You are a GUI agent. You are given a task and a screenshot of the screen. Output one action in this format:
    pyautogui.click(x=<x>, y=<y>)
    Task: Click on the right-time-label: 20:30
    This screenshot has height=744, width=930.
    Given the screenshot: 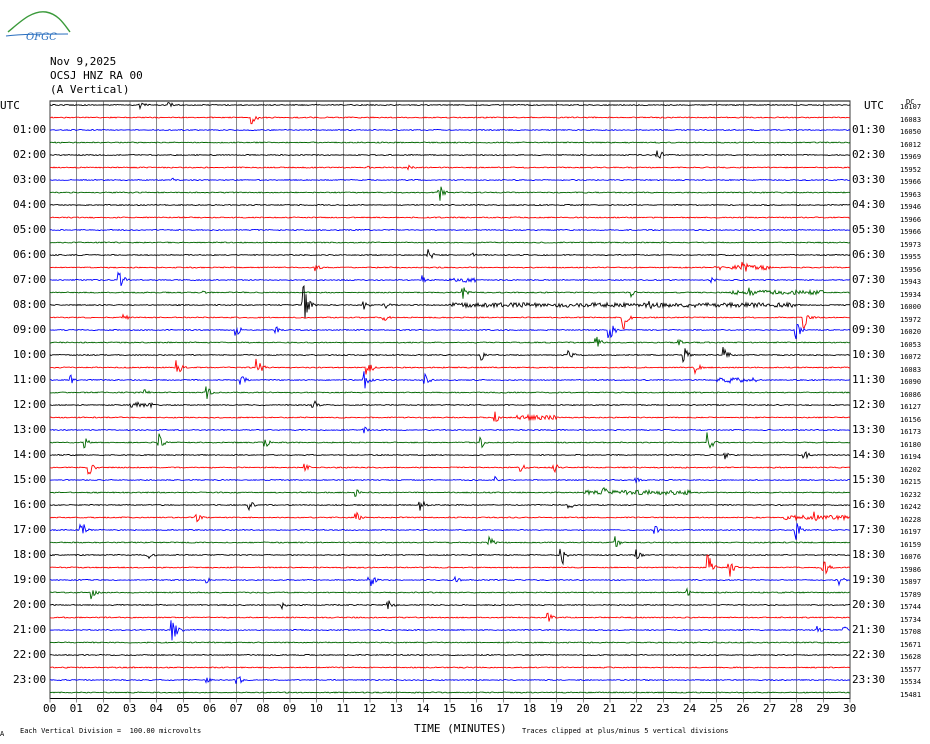 What is the action you would take?
    pyautogui.click(x=869, y=604)
    